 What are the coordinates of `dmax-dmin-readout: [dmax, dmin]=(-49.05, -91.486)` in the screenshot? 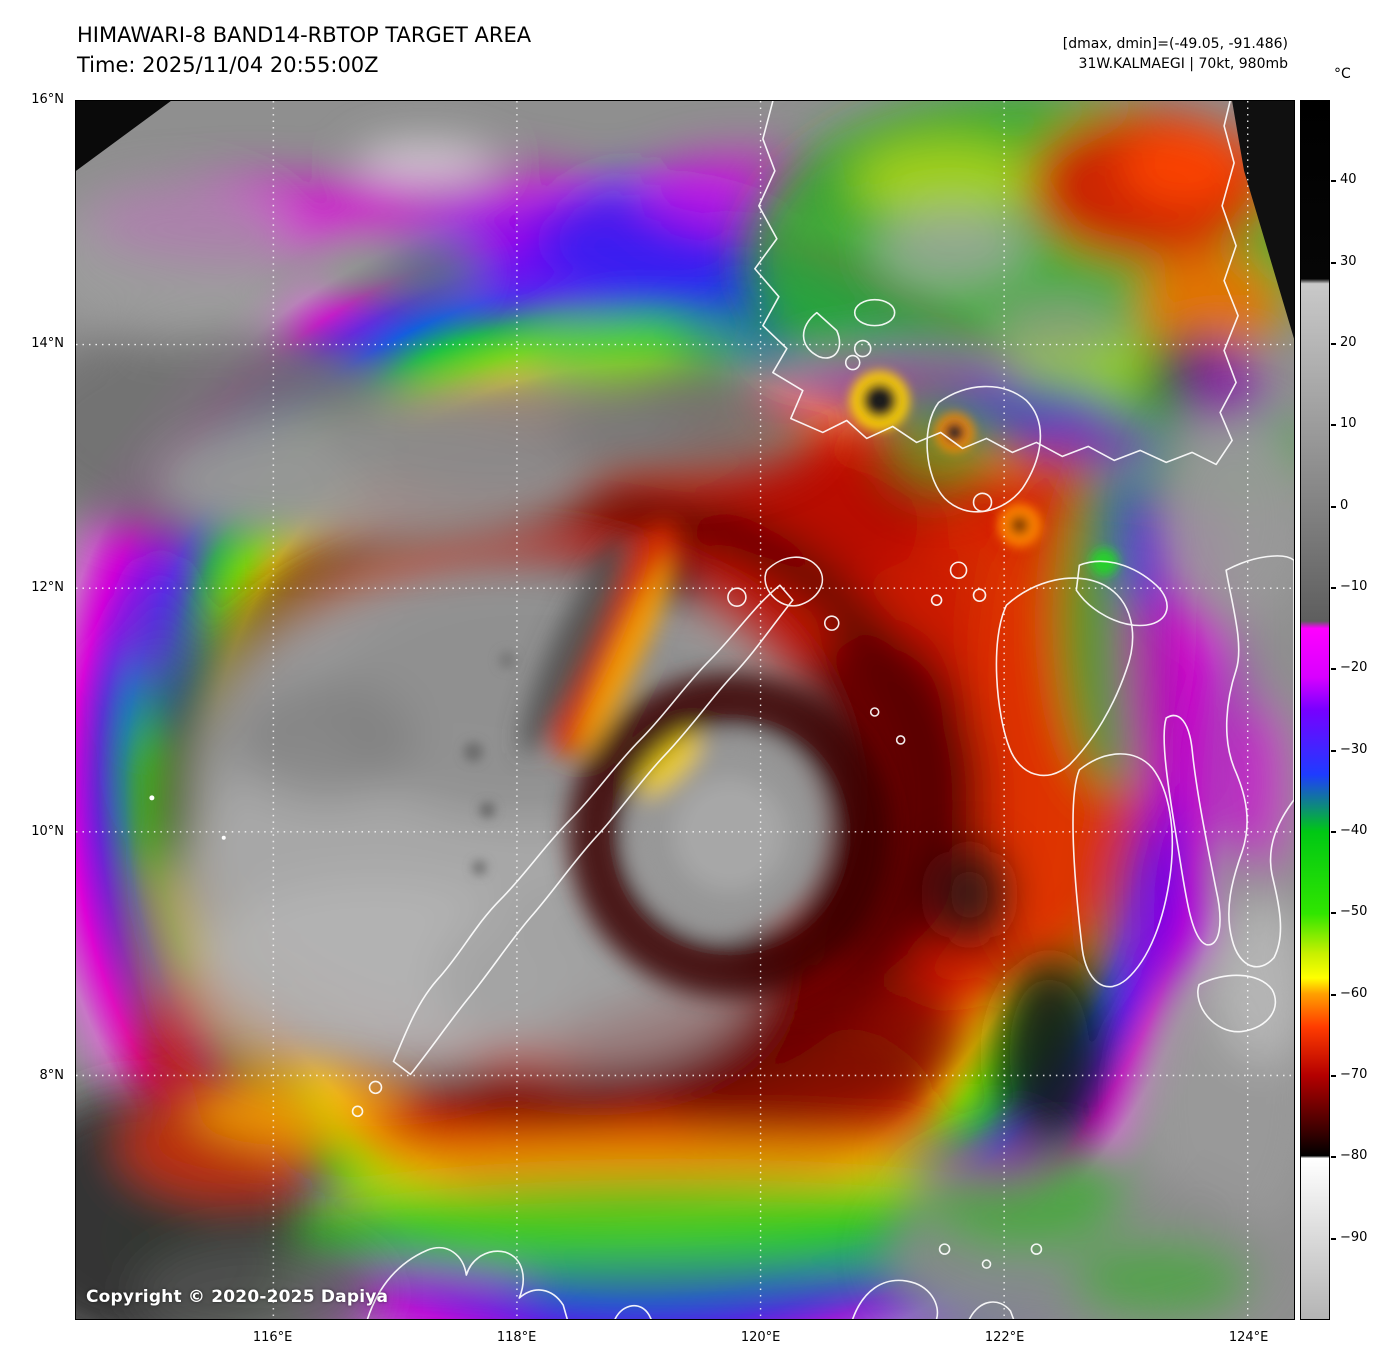 It's located at (1175, 44).